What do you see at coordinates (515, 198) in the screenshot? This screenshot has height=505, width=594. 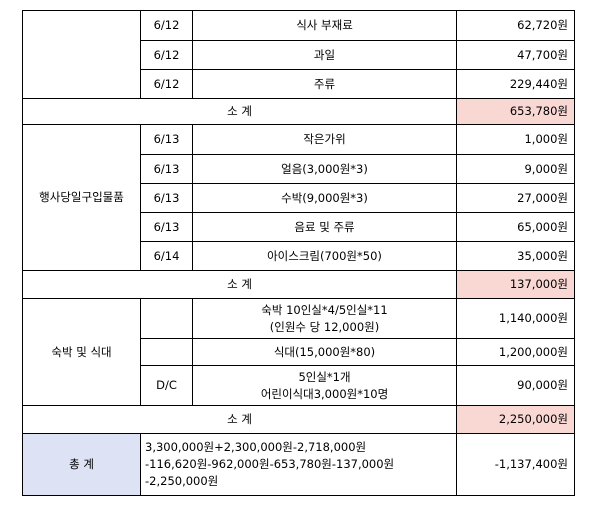 I see `amount-cell: 27,000원` at bounding box center [515, 198].